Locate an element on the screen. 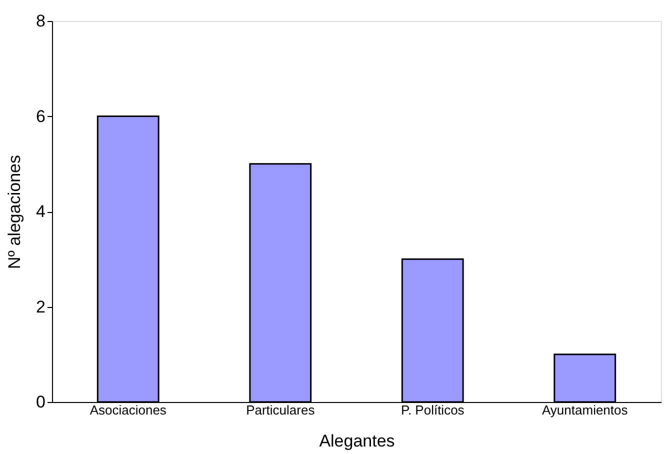 The image size is (666, 454). x-tick-label: Particulares is located at coordinates (281, 410).